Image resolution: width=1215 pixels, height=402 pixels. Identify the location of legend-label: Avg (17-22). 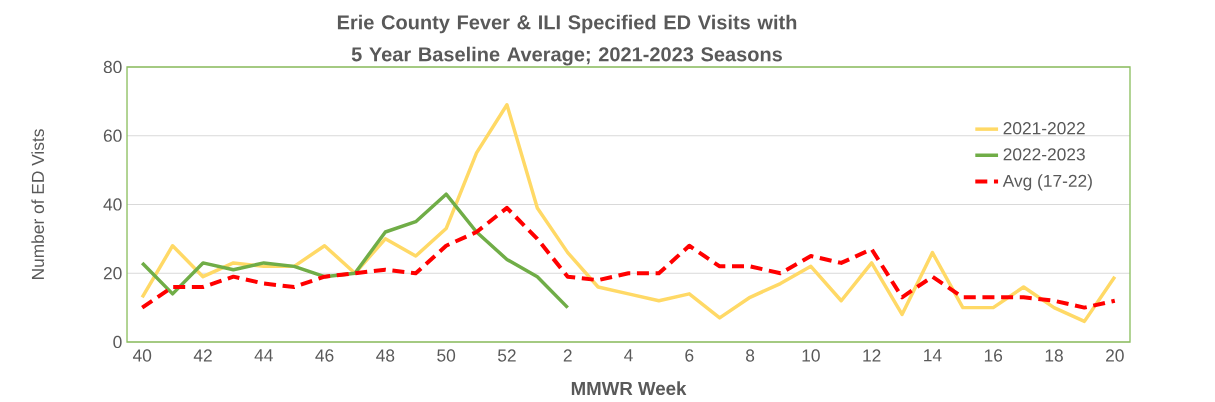
(1047, 182).